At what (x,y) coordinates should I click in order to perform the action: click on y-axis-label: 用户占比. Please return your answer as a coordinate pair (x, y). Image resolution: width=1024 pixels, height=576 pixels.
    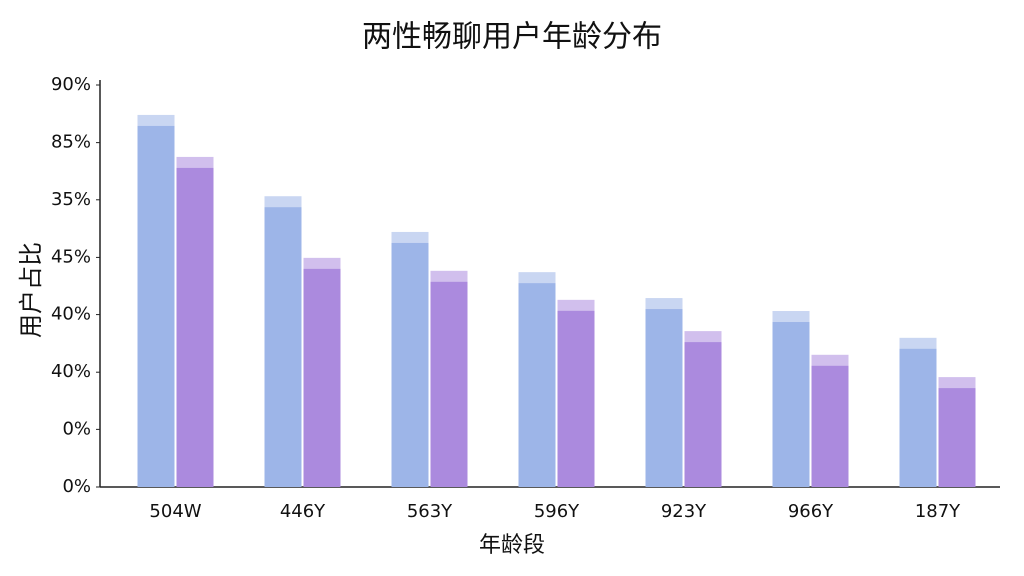
    Looking at the image, I should click on (31, 290).